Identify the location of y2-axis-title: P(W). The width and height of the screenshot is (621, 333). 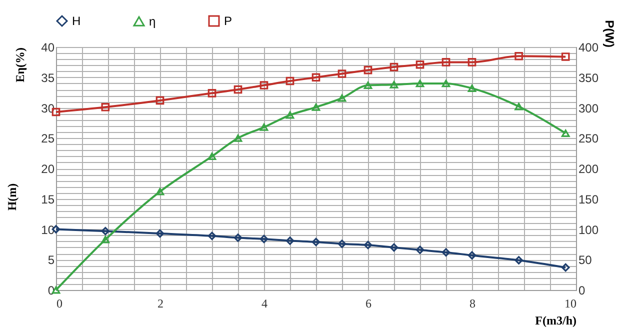
(609, 34).